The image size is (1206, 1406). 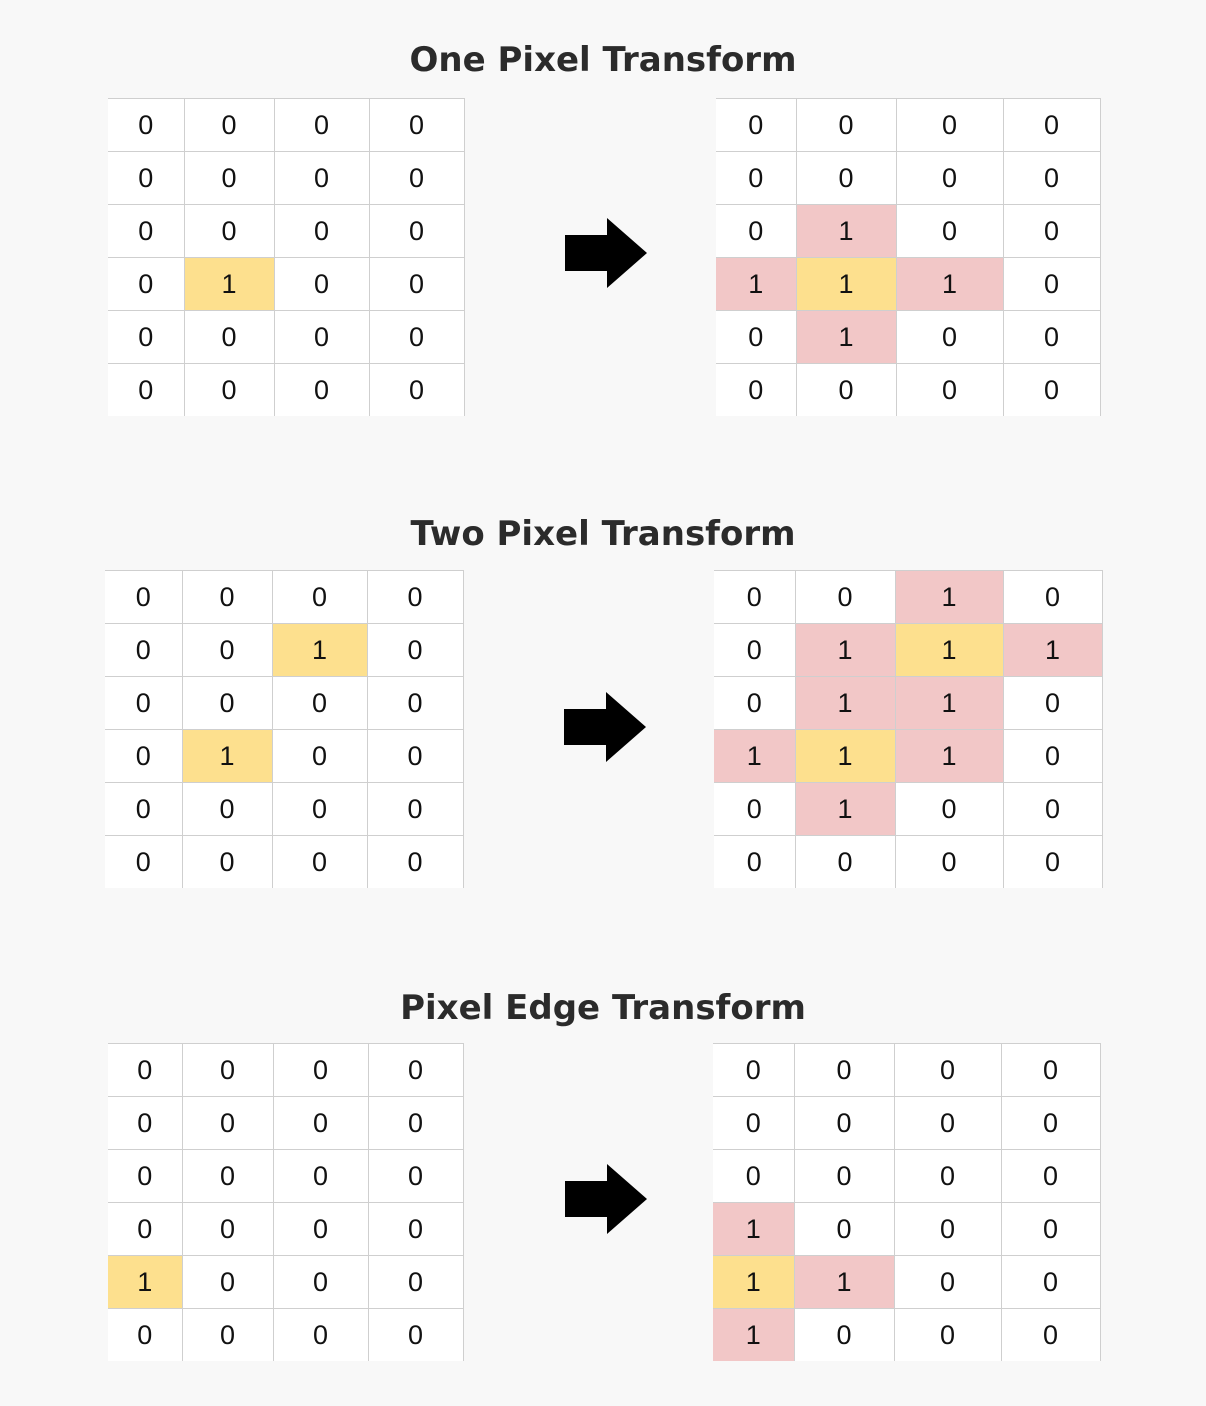 What do you see at coordinates (603, 1008) in the screenshot?
I see `section-title: Pixel Edge Transform` at bounding box center [603, 1008].